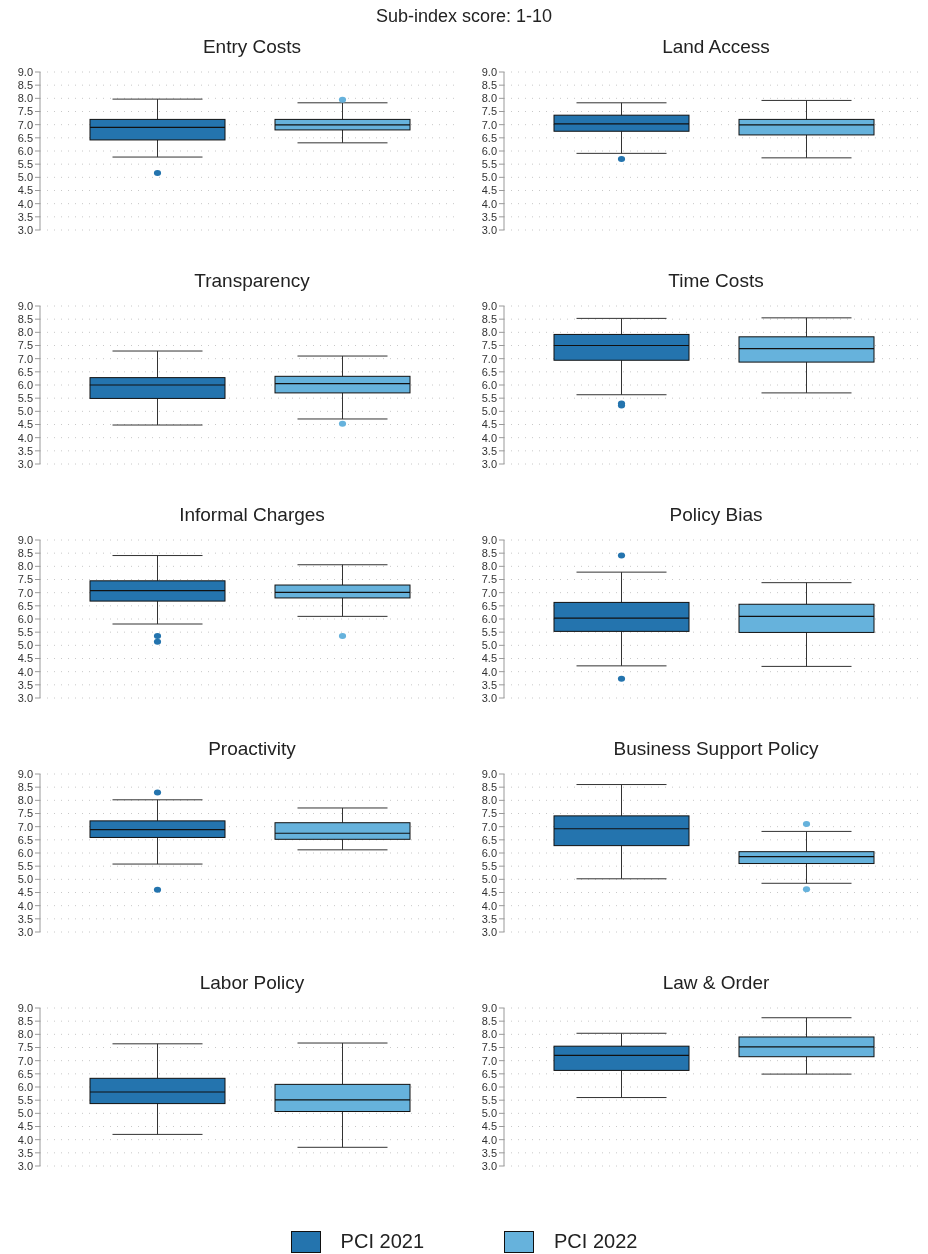 This screenshot has height=1254, width=928. What do you see at coordinates (252, 515) in the screenshot?
I see `chart-title: Informal Charges` at bounding box center [252, 515].